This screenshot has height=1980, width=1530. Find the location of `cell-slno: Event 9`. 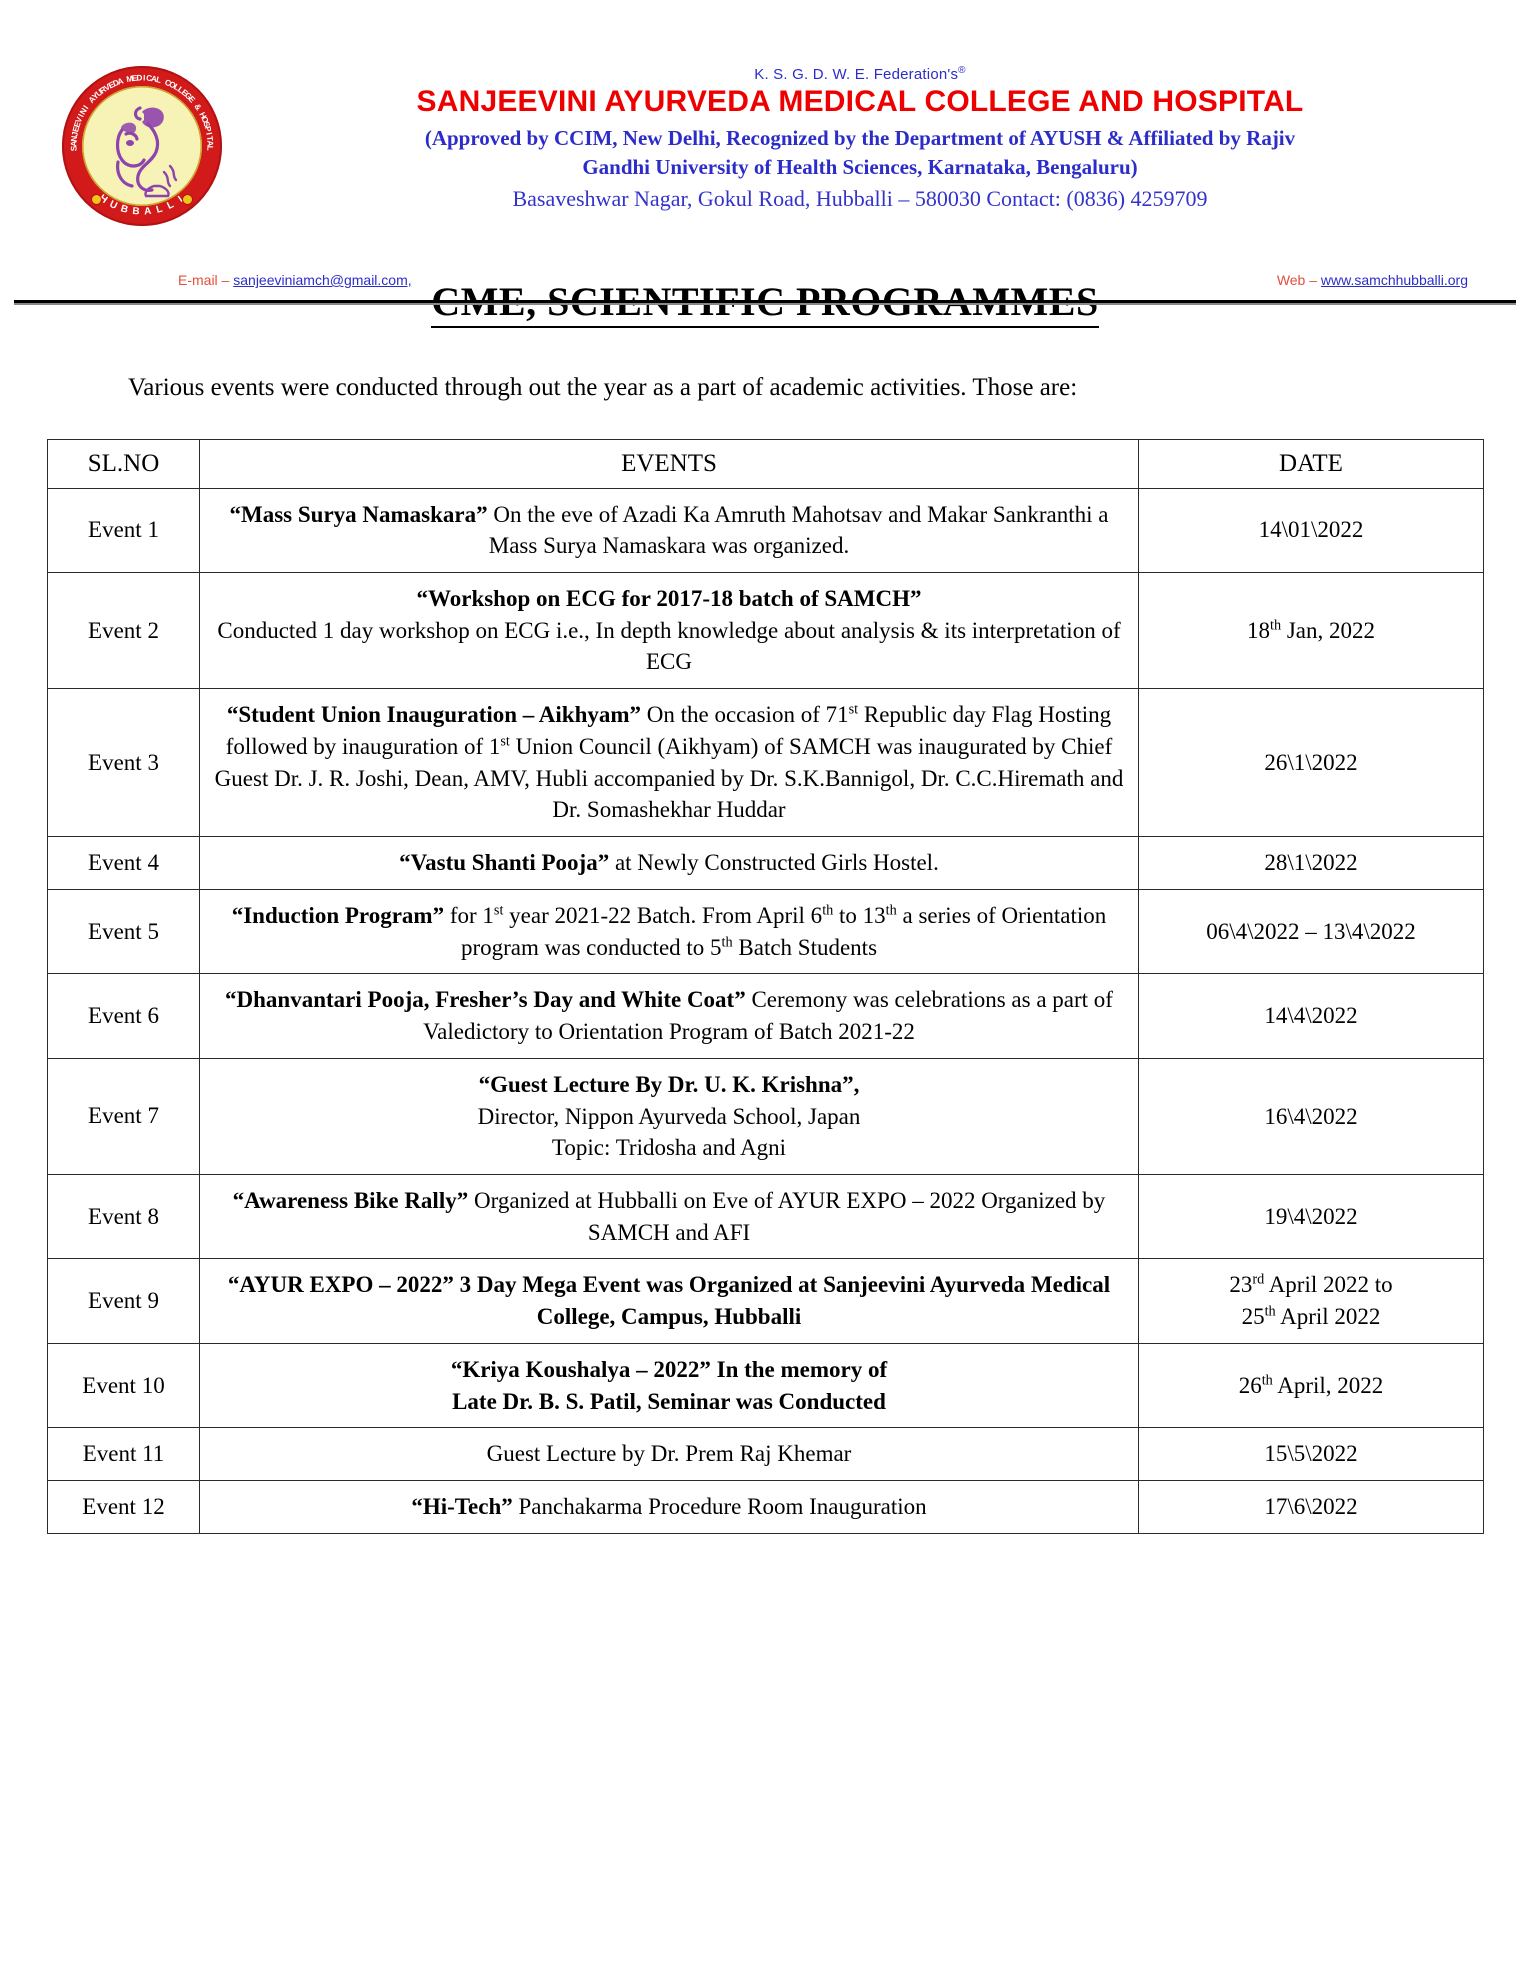

cell-slno: Event 9 is located at coordinates (123, 1301).